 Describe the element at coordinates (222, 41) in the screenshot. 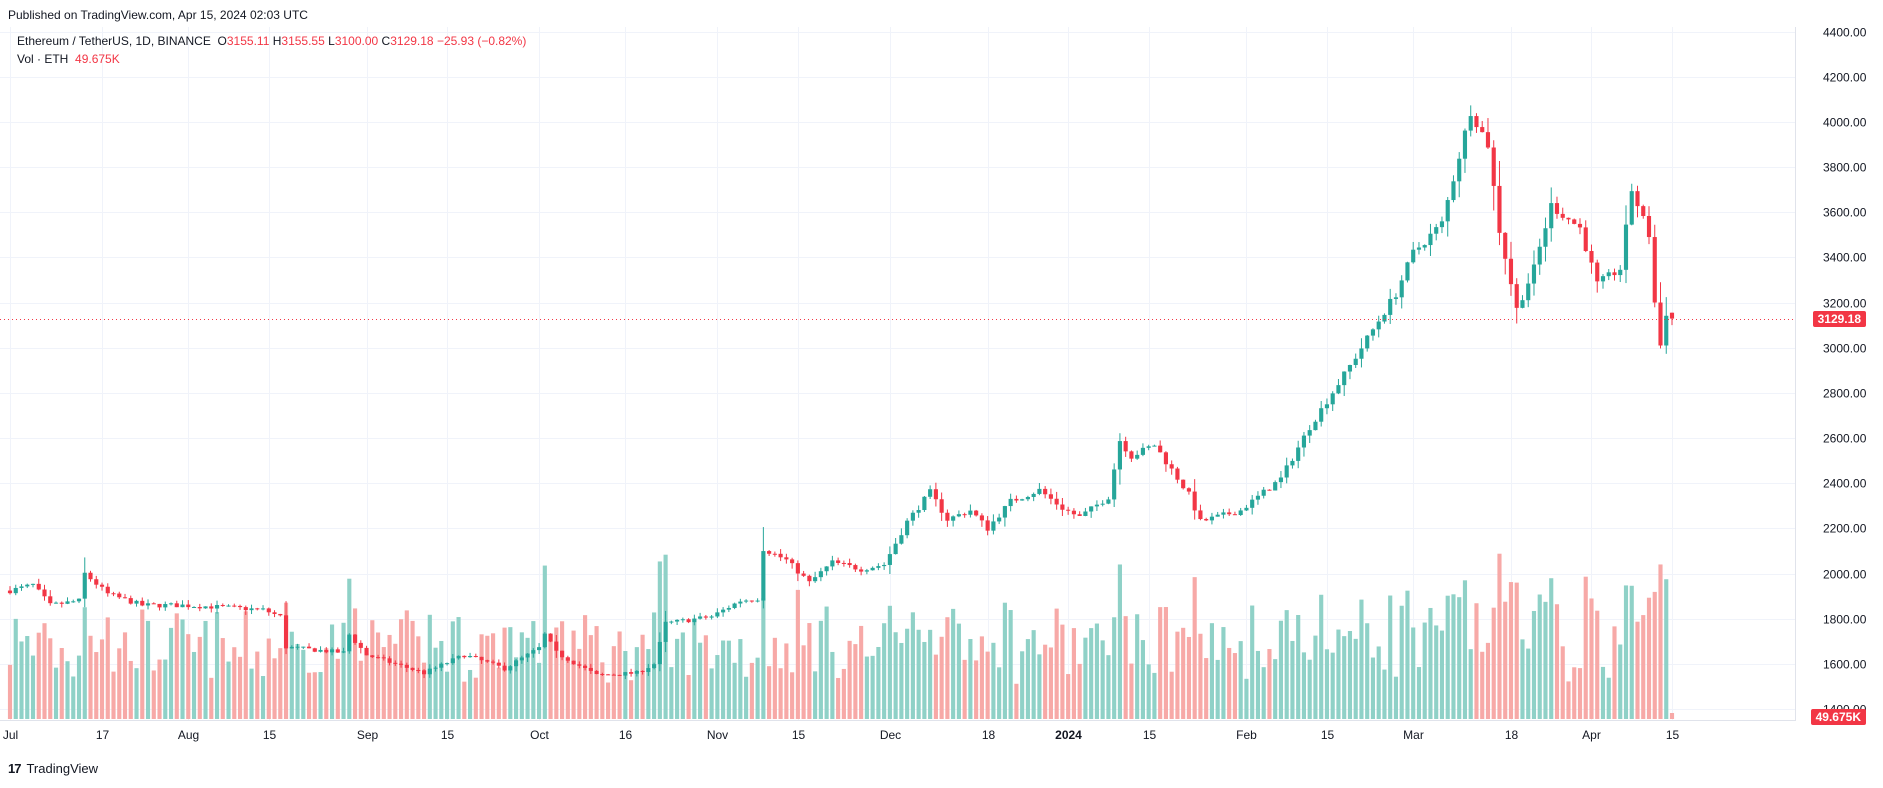

I see `open-label: O` at that location.